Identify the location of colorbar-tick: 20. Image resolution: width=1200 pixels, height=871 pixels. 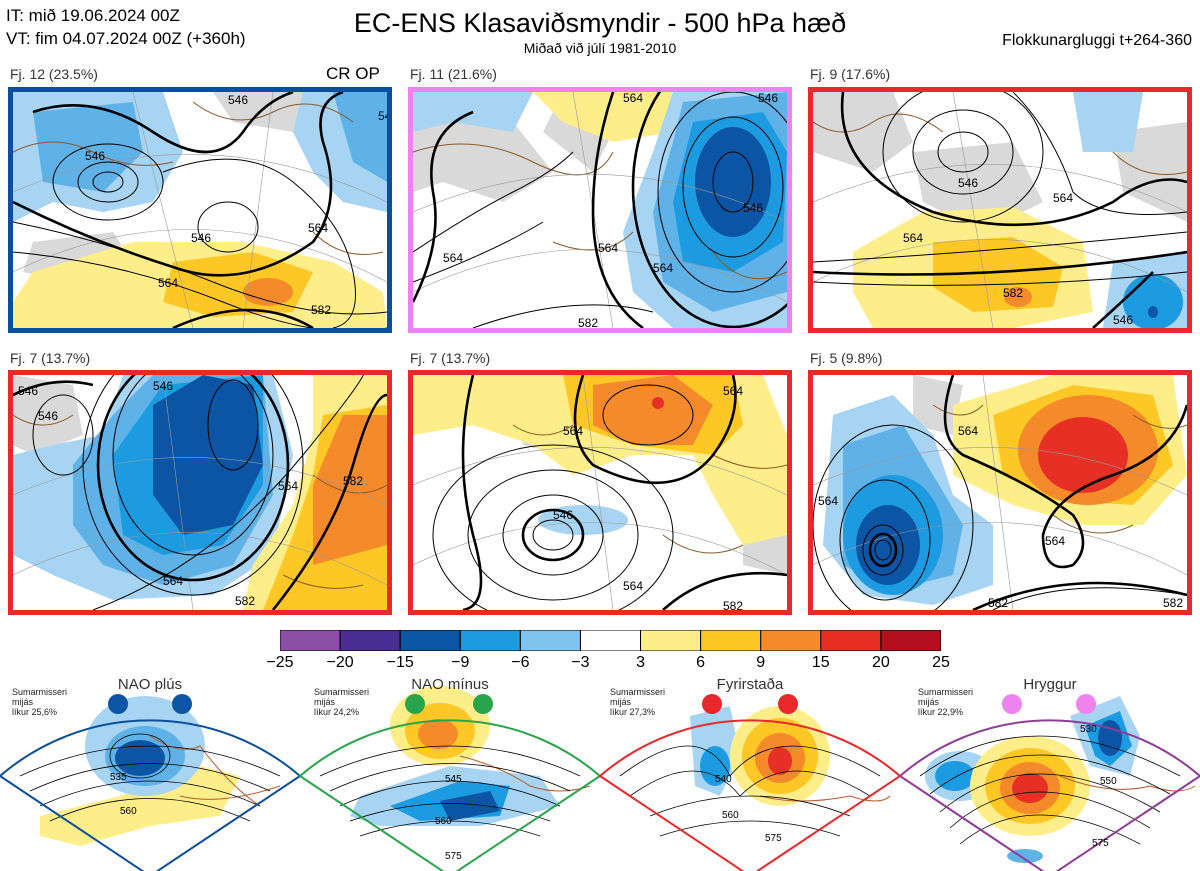
(881, 662).